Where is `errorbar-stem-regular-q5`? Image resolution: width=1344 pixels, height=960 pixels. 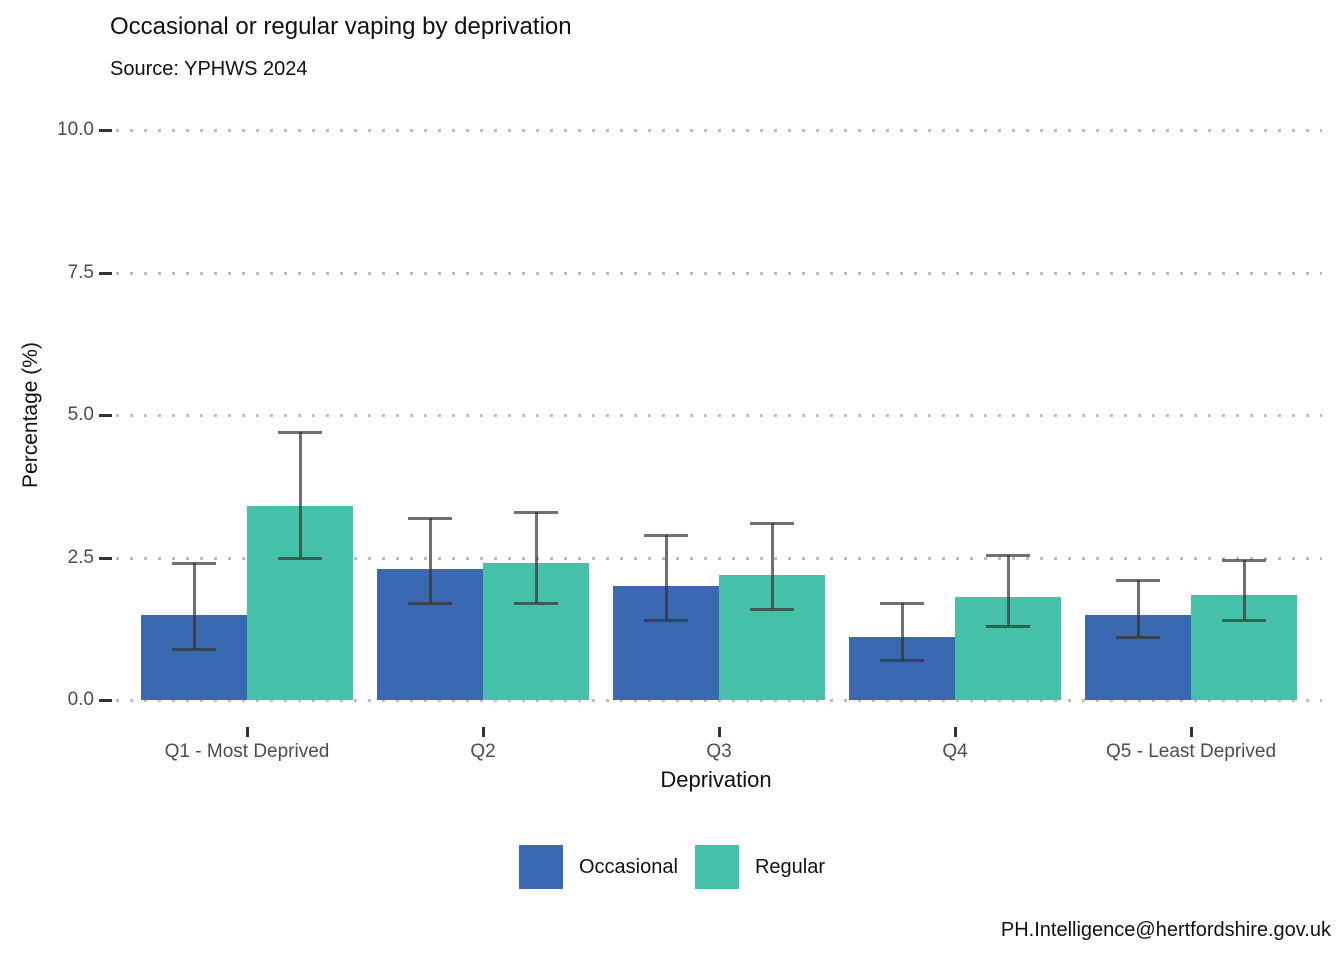
errorbar-stem-regular-q5 is located at coordinates (1244, 590).